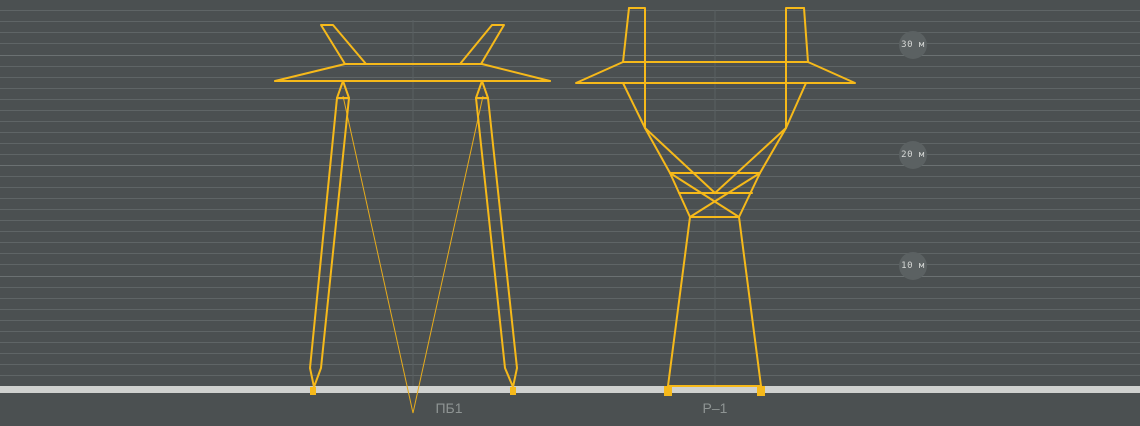 Image resolution: width=1140 pixels, height=426 pixels. I want to click on r1-foot-left, so click(668, 391).